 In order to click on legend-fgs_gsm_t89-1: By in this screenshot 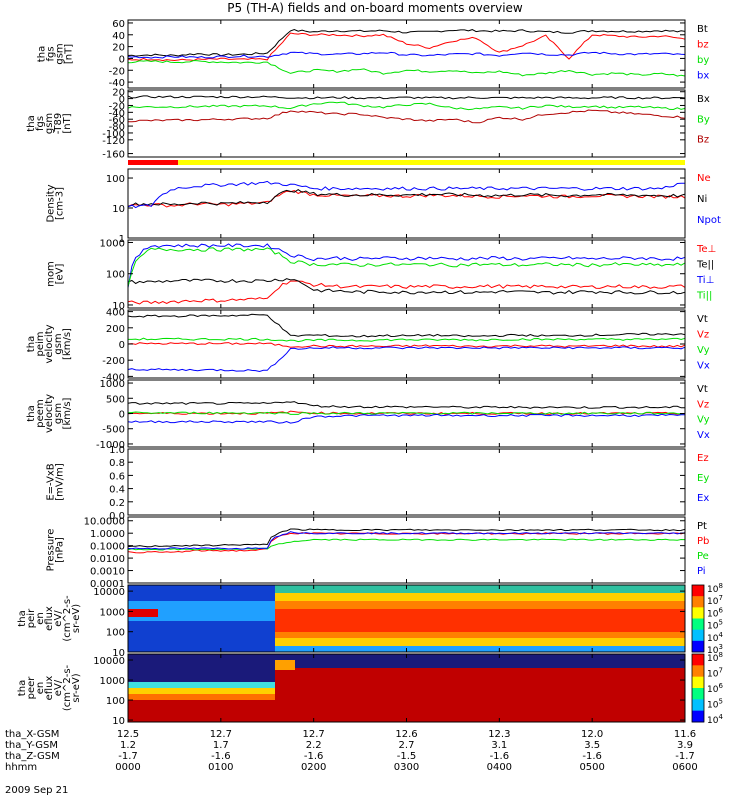, I will do `click(703, 119)`.